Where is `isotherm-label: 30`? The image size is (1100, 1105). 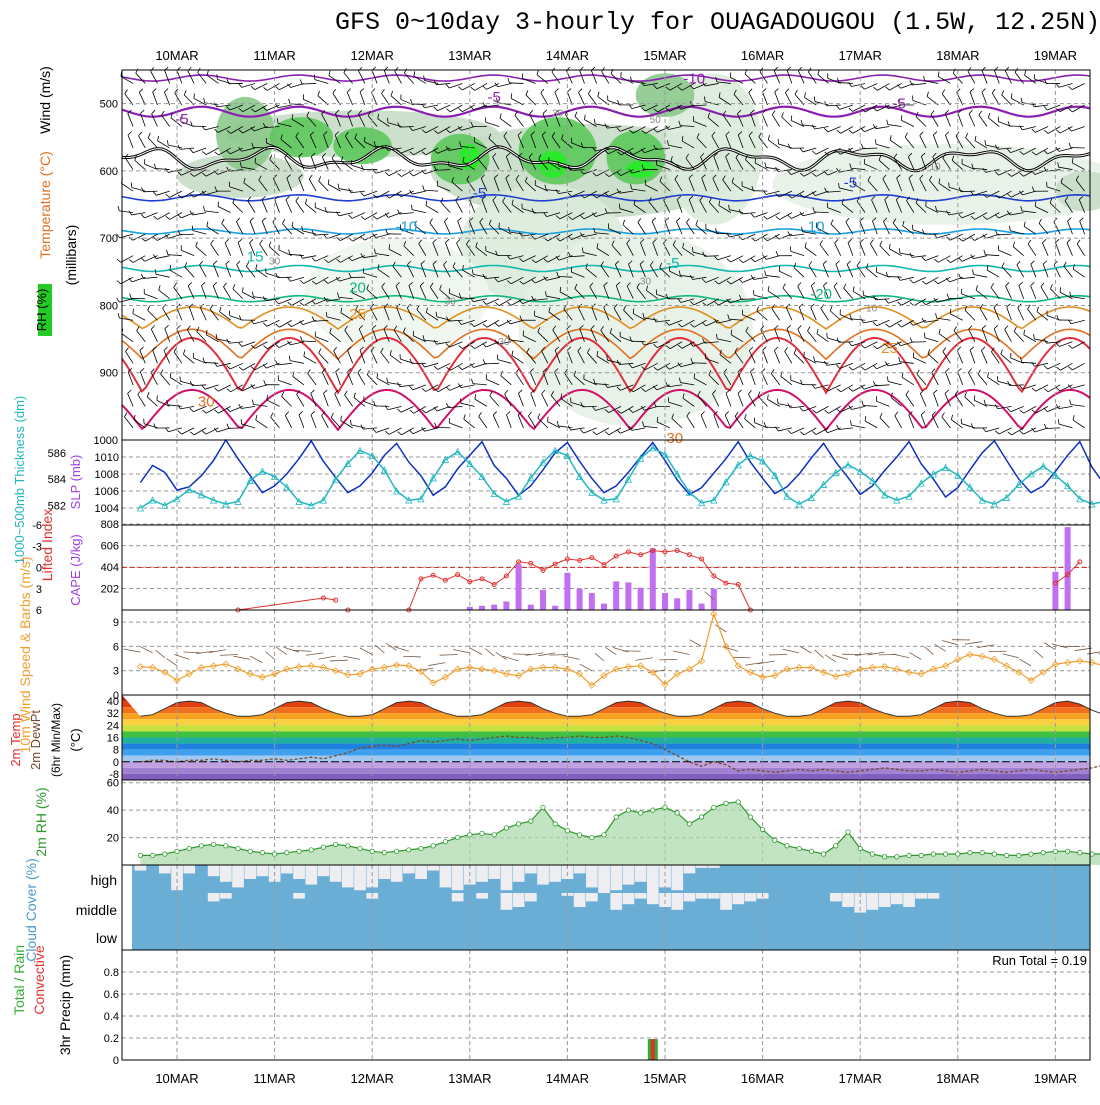
isotherm-label: 30 is located at coordinates (206, 402).